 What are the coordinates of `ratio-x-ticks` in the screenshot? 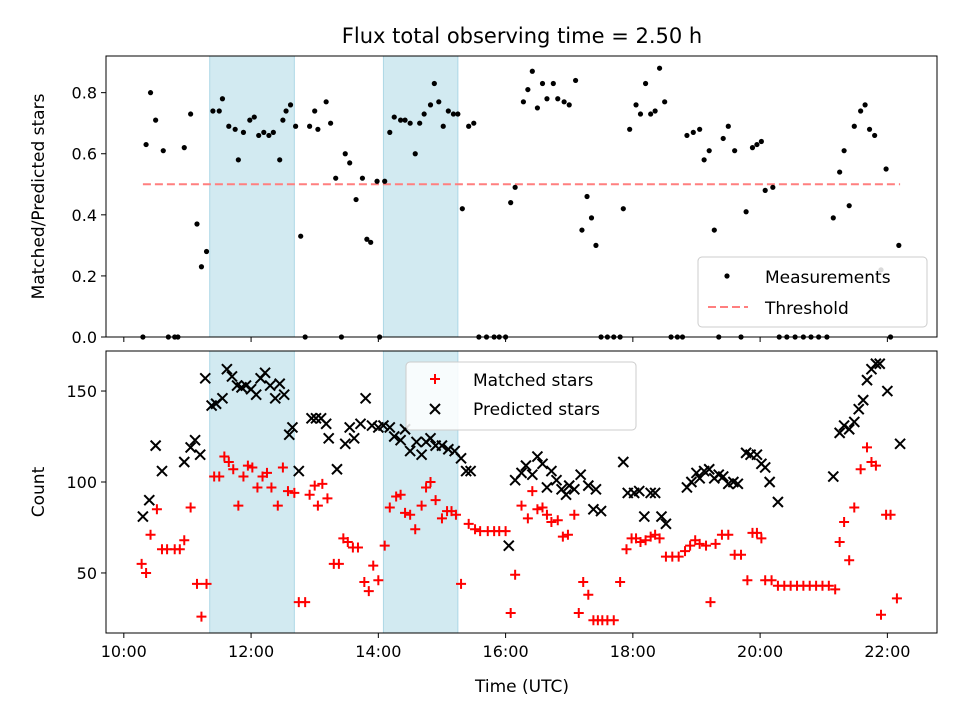 It's located at (505, 339).